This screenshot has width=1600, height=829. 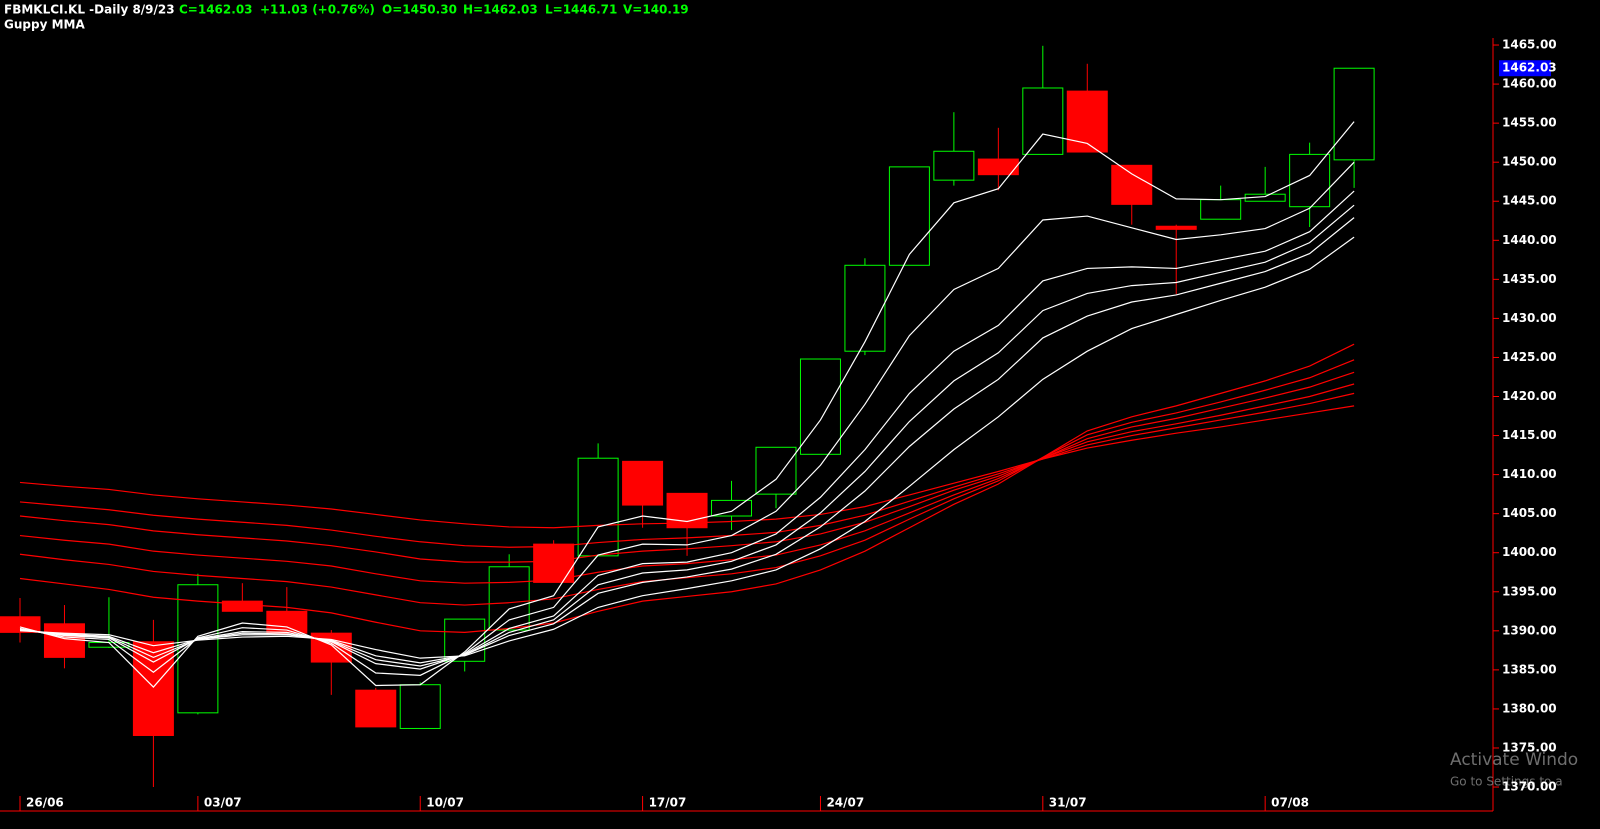 I want to click on y-tick-label: 1405.00, so click(x=1529, y=513).